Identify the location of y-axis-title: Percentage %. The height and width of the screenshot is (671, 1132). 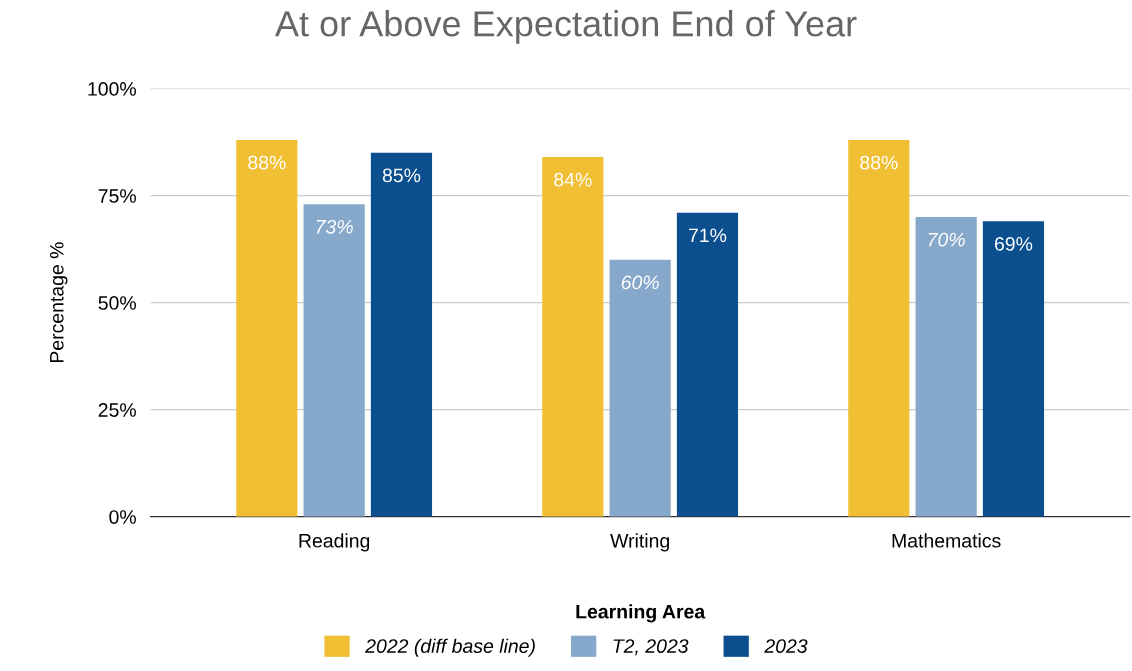
(58, 302).